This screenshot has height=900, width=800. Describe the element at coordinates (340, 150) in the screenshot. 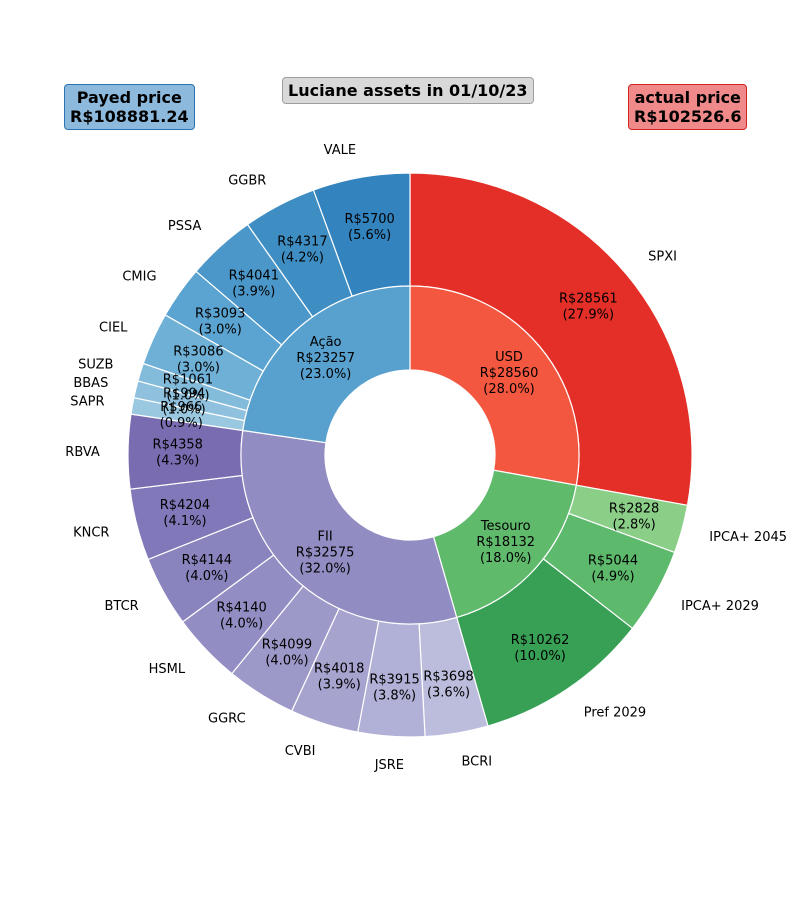

I see `outer-name-vale: VALE` at that location.